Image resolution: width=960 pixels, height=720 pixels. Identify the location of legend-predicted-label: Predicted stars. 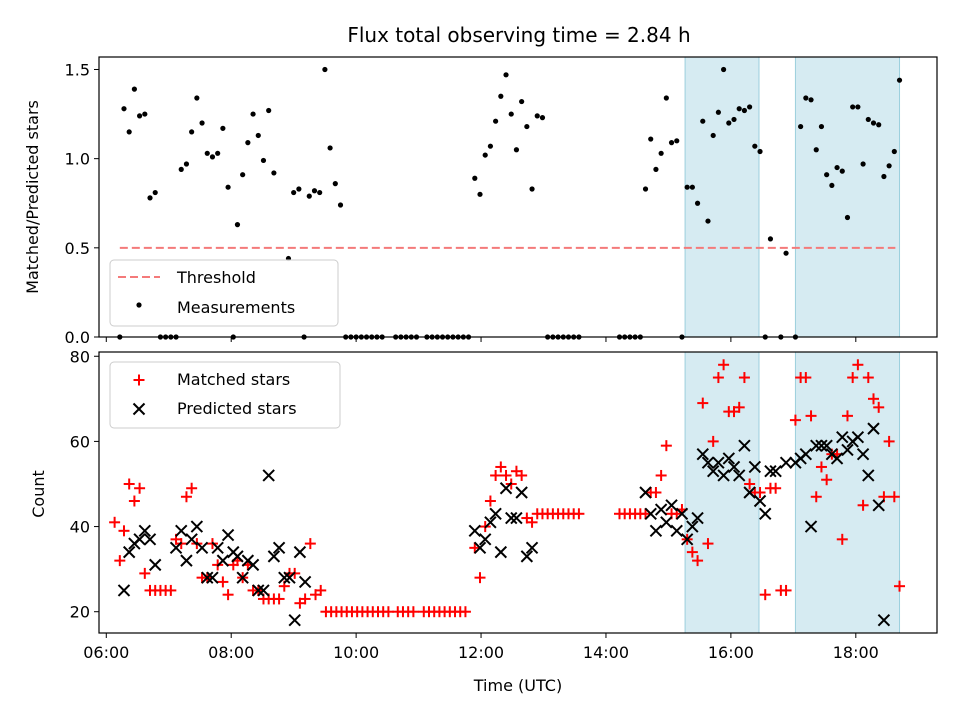
(237, 408).